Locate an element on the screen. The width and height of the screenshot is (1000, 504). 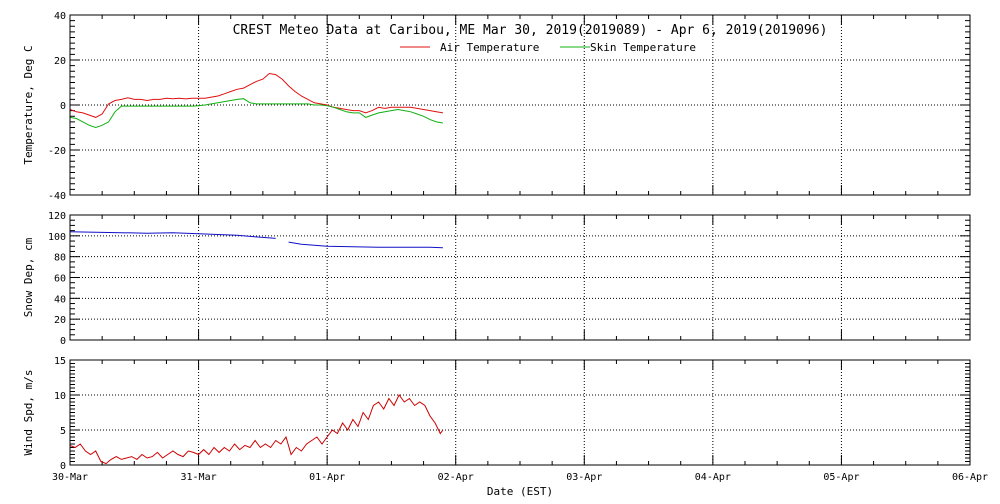
y-tick-label: 5 is located at coordinates (63, 431).